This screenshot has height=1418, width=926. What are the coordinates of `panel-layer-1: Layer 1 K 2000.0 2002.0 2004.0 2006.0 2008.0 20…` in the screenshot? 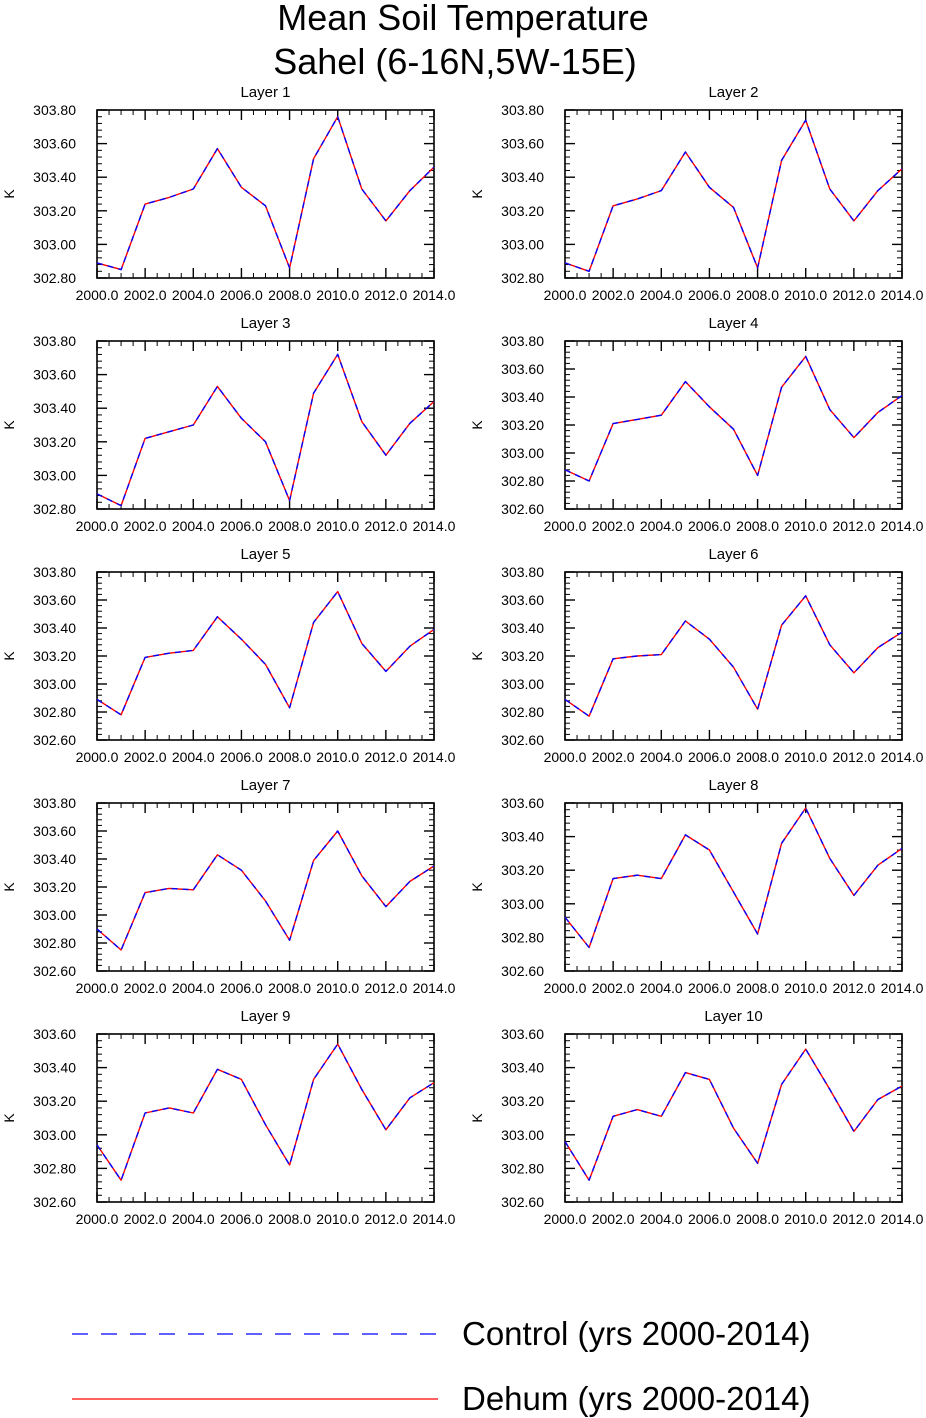 It's located at (228, 193).